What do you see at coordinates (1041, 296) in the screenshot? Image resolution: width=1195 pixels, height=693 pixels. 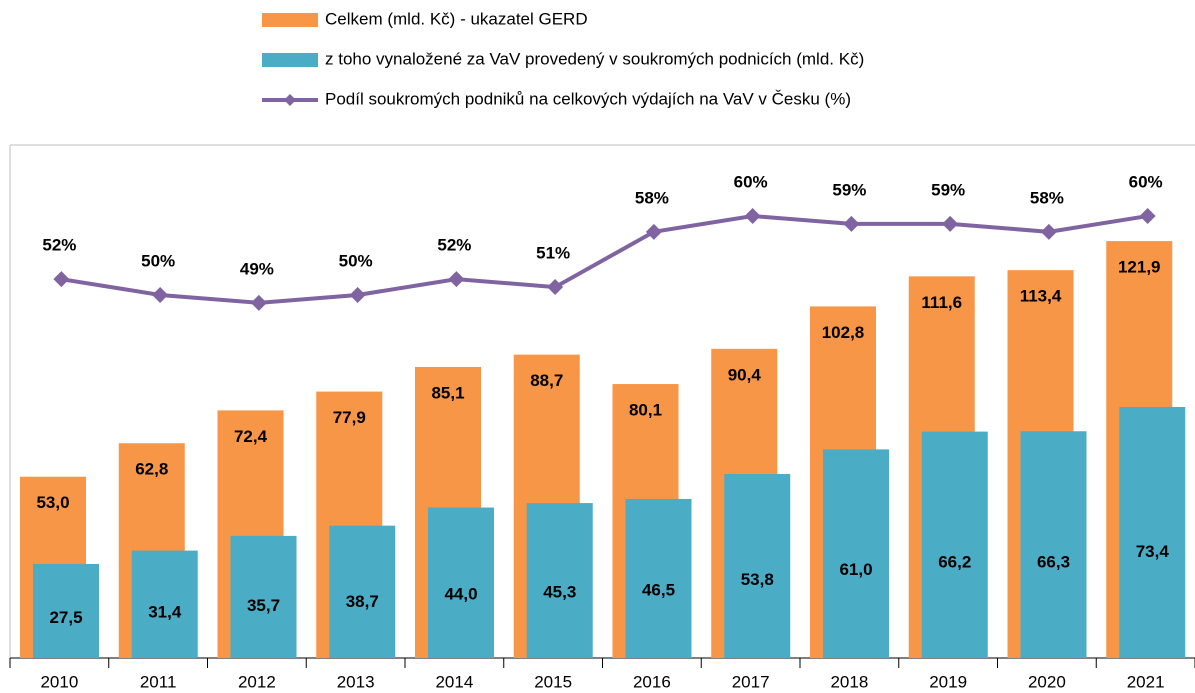 I see `value-label: 113,4` at bounding box center [1041, 296].